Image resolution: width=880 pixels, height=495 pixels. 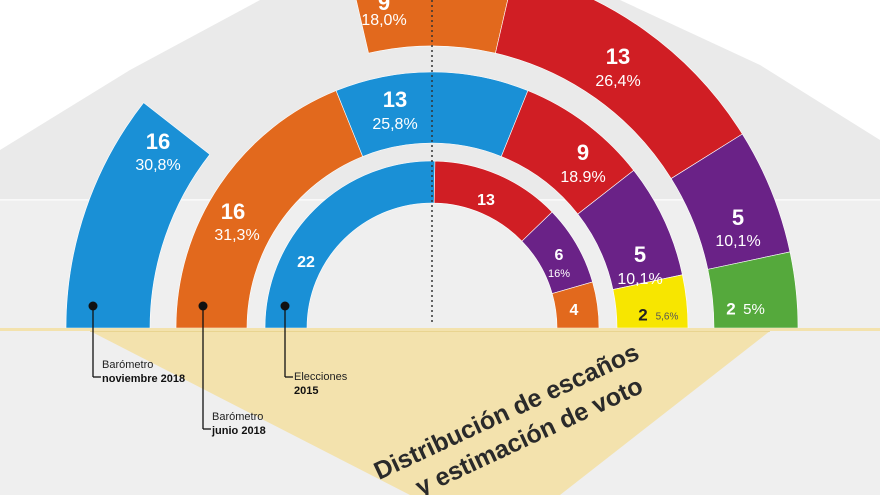 I want to click on ring-barometro-junio-2018-seats-label-yellow: 2, so click(x=642, y=314).